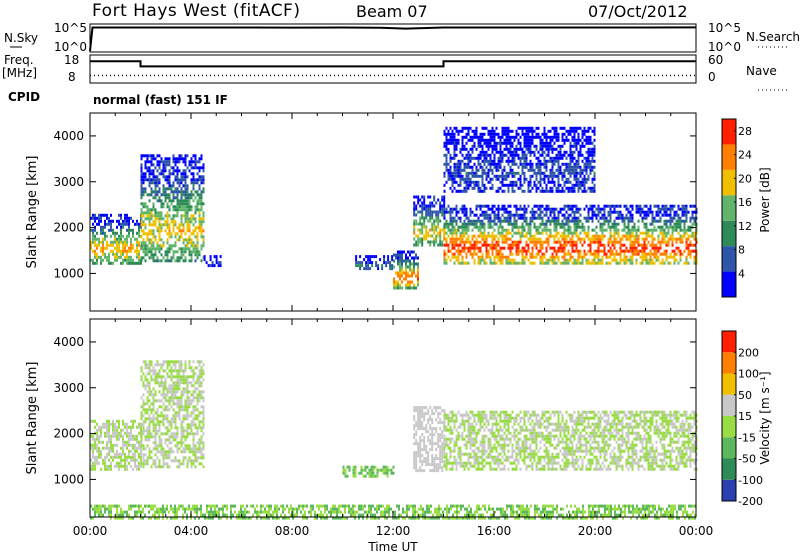 This screenshot has height=554, width=800. Describe the element at coordinates (72, 77) in the screenshot. I see `freq-tick-low: 8` at that location.